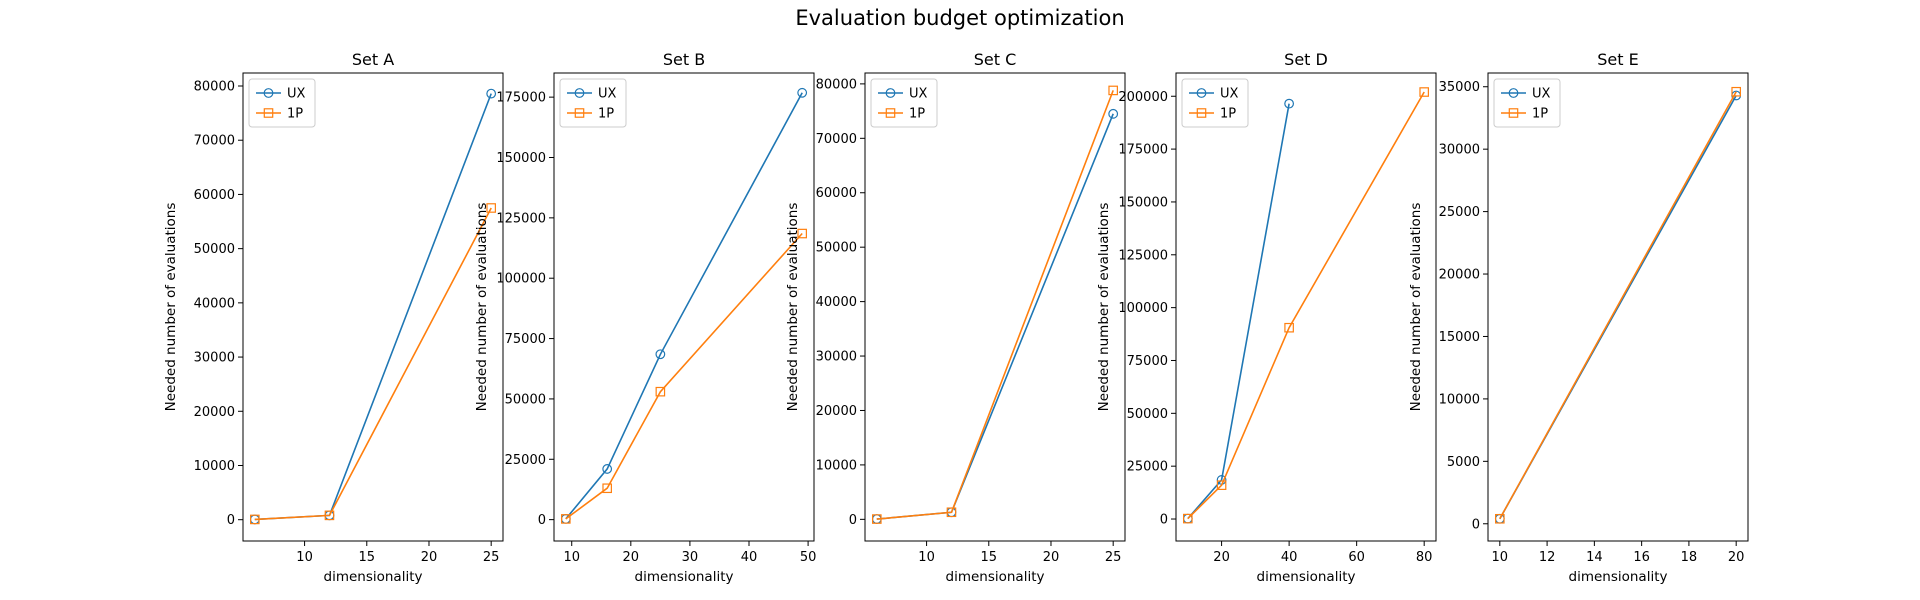  What do you see at coordinates (793, 307) in the screenshot?
I see `y-axis-label: Needed number of evaluations` at bounding box center [793, 307].